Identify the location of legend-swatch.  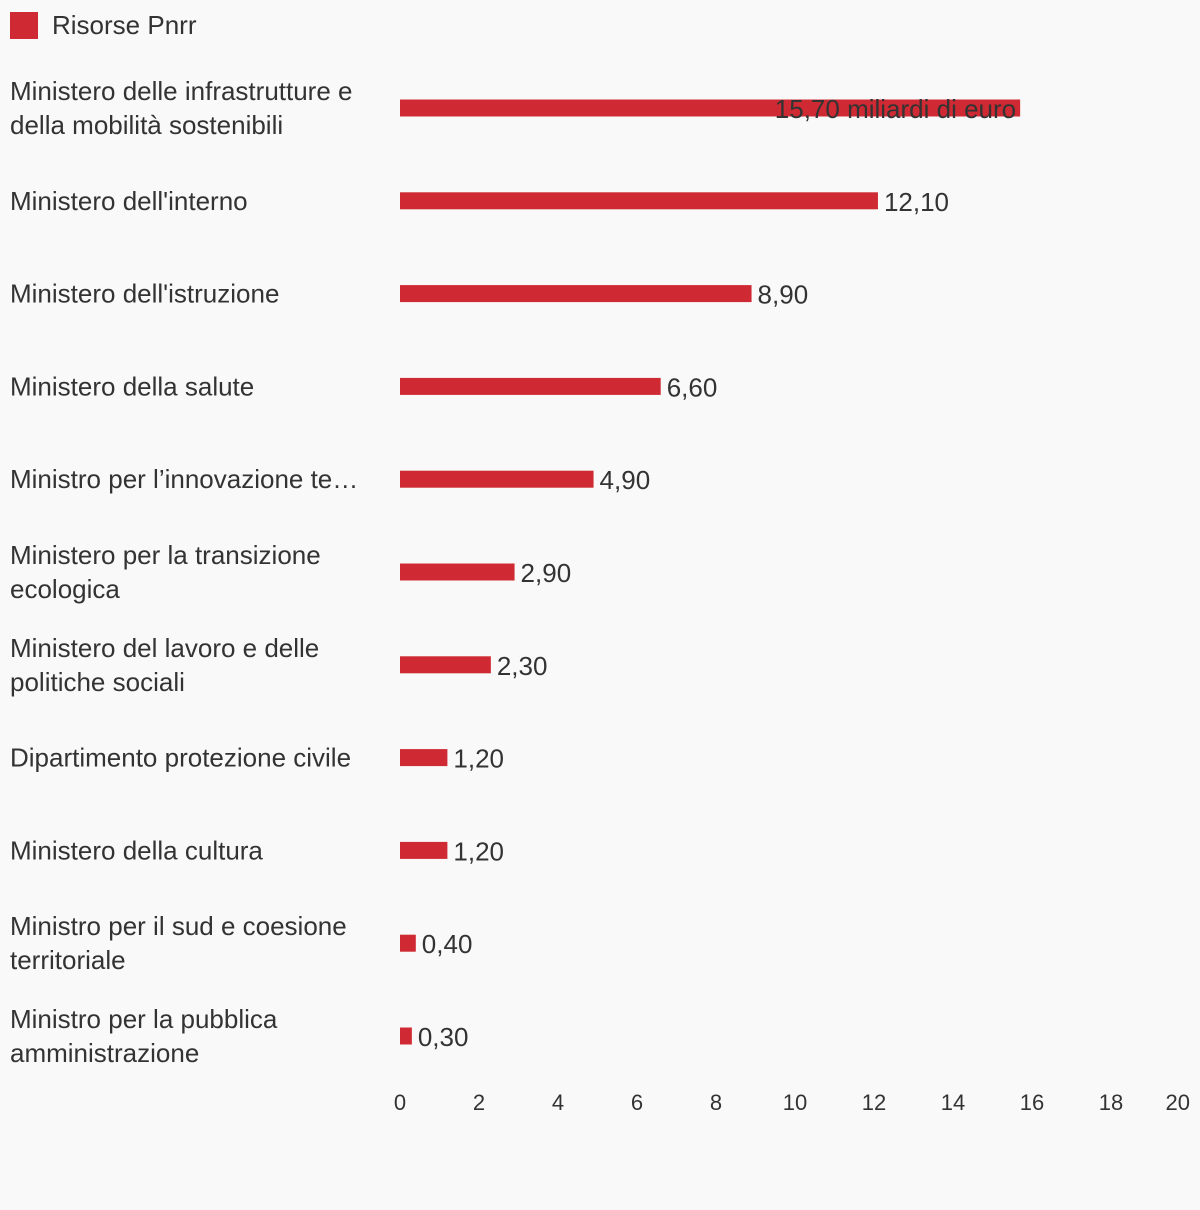
(24, 25).